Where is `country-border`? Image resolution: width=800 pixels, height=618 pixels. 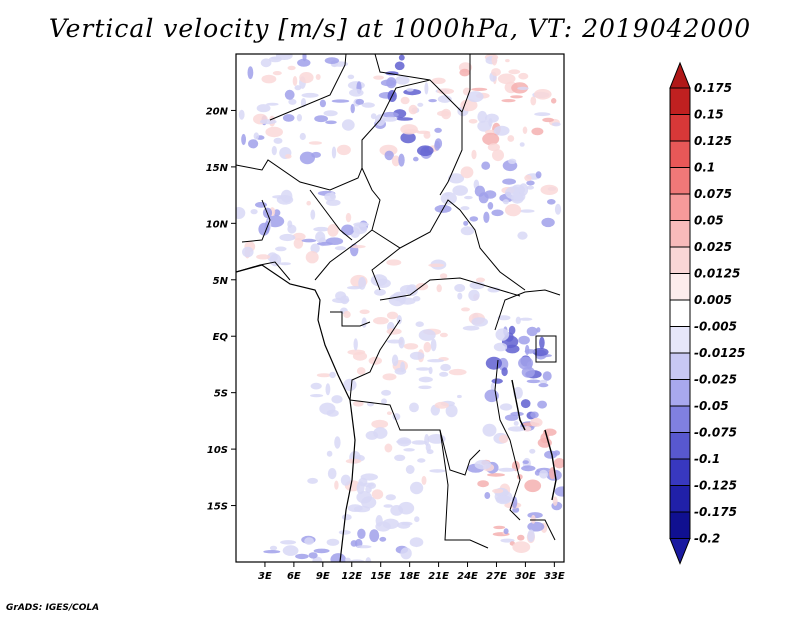
country-border is located at coordinates (466, 83).